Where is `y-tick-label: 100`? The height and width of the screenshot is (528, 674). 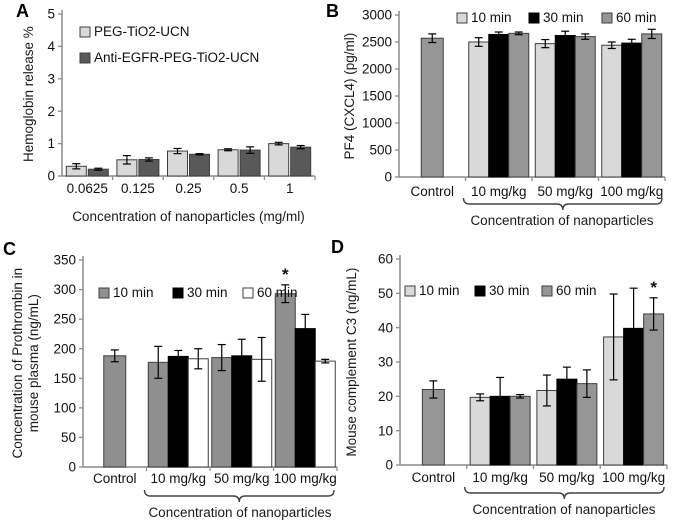
y-tick-label: 100 is located at coordinates (64, 407).